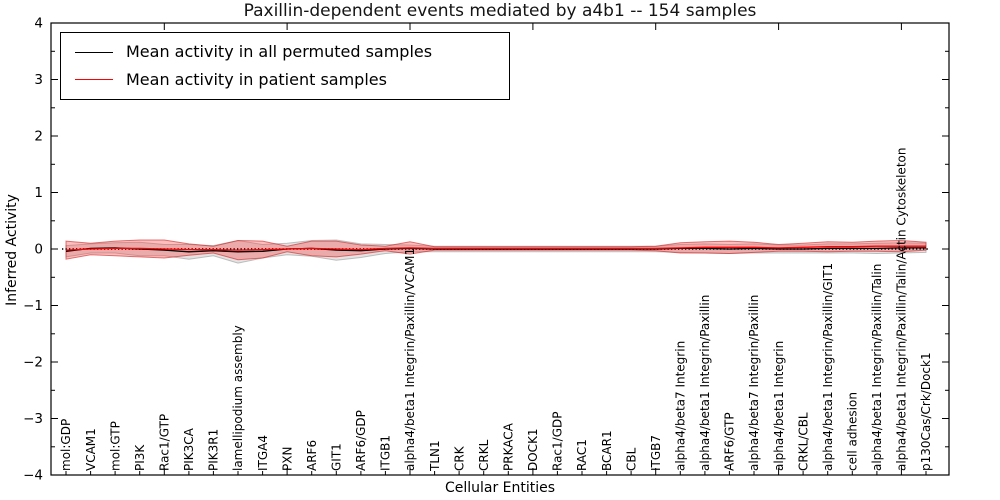 The height and width of the screenshot is (500, 1000). What do you see at coordinates (256, 79) in the screenshot?
I see `legend-label-patient: Mean activity in patient samples` at bounding box center [256, 79].